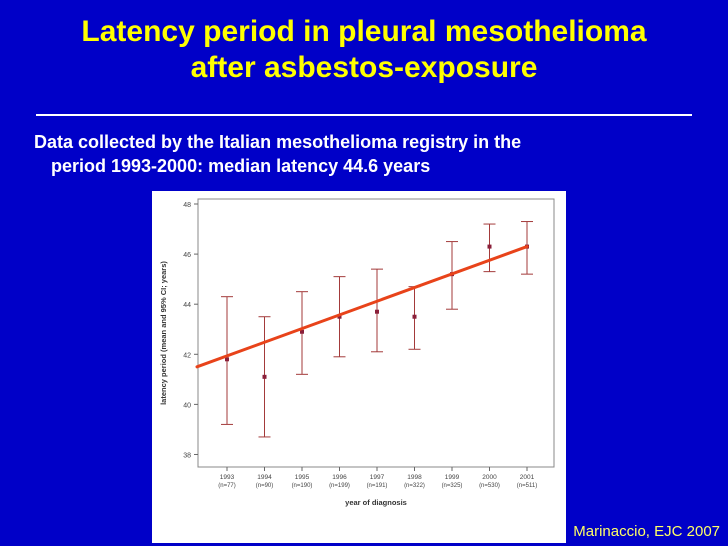 The height and width of the screenshot is (546, 728). I want to click on x-tick-note: (n=199), so click(339, 486).